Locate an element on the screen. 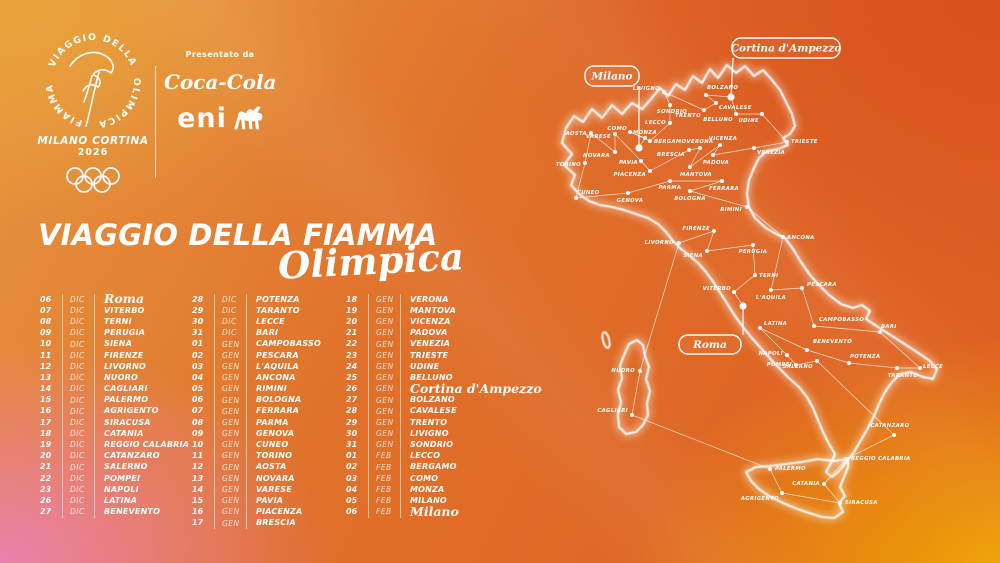  route-edge-parma-genova is located at coordinates (649, 187).